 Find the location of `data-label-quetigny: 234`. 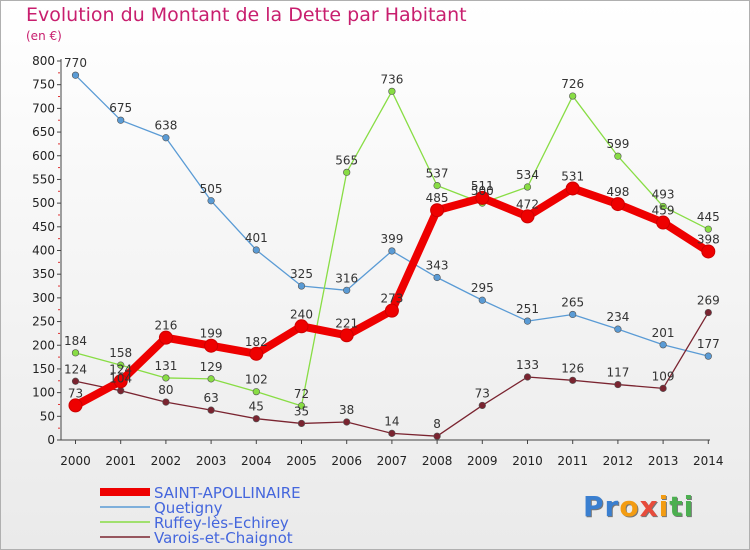

data-label-quetigny: 234 is located at coordinates (617, 317).